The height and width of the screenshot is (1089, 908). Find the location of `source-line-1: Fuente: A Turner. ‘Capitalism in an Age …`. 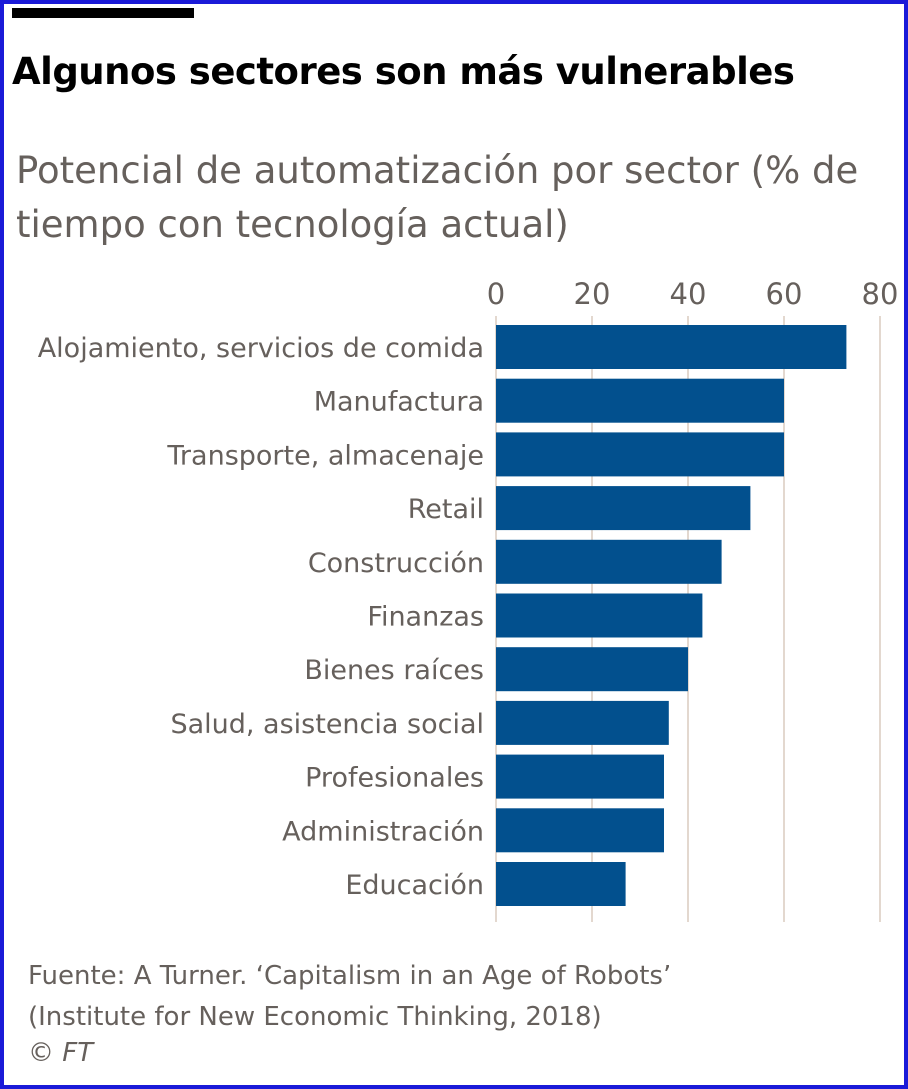

source-line-1: Fuente: A Turner. ‘Capitalism in an Age … is located at coordinates (350, 976).